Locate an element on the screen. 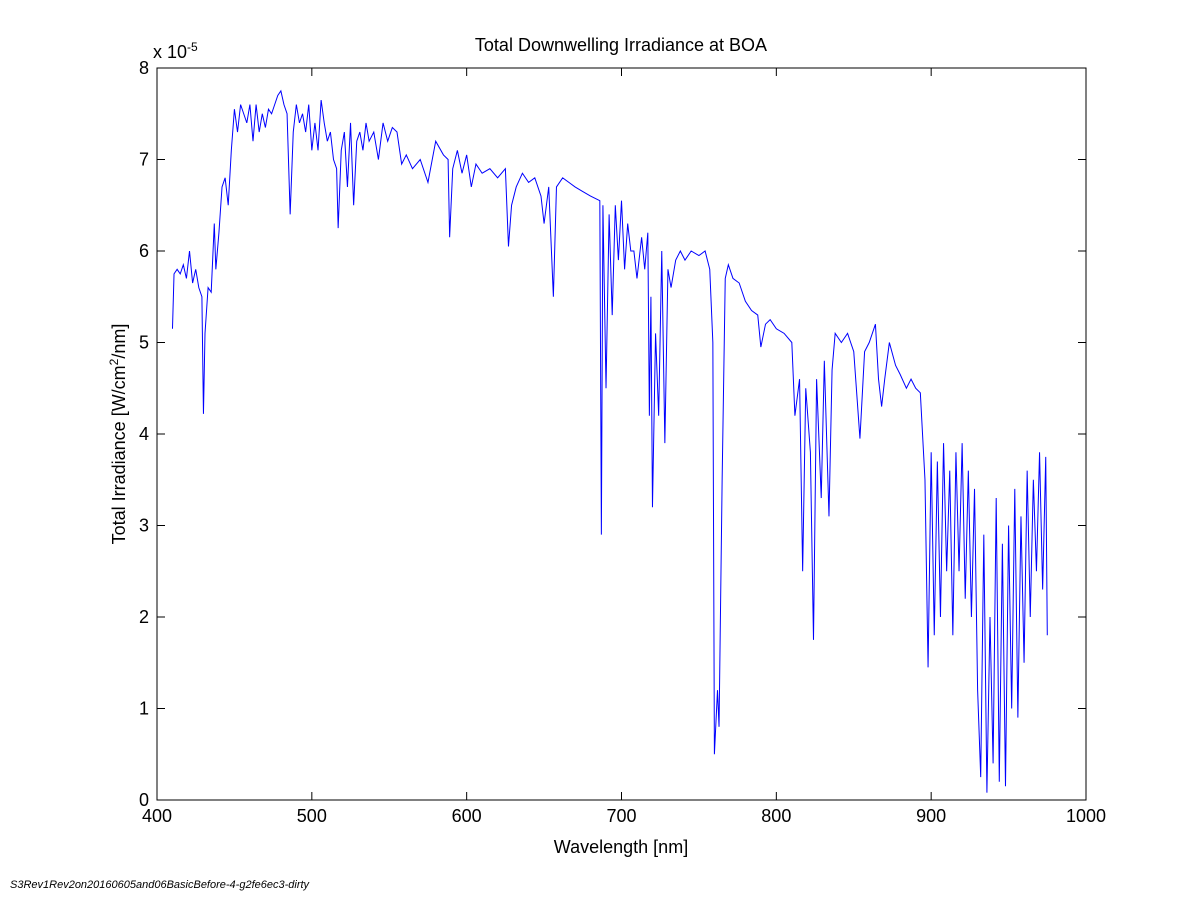  y-tick-label: 7 is located at coordinates (144, 160).